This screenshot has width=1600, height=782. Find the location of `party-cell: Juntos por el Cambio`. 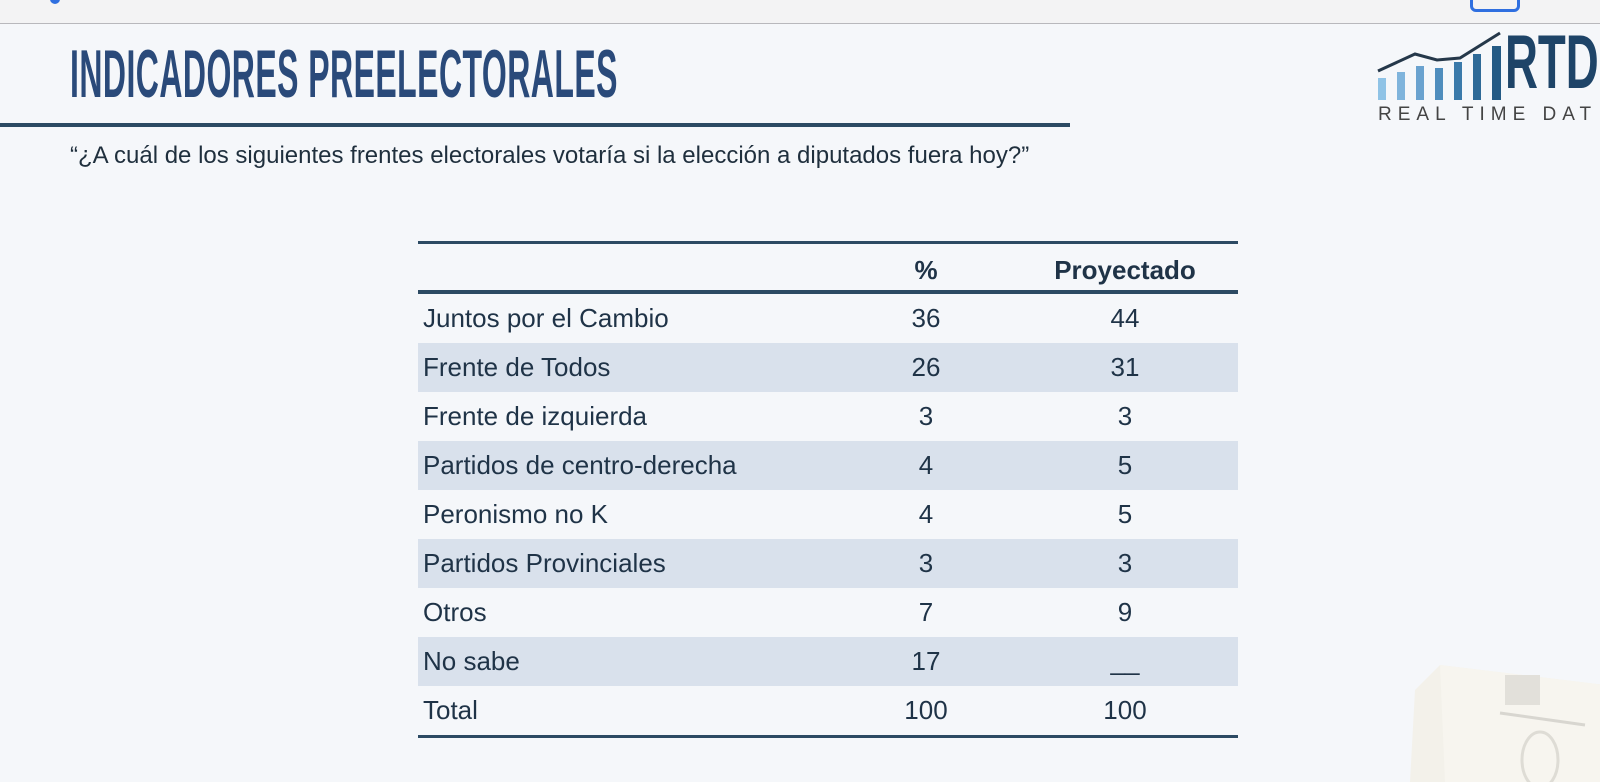

party-cell: Juntos por el Cambio is located at coordinates (546, 317).